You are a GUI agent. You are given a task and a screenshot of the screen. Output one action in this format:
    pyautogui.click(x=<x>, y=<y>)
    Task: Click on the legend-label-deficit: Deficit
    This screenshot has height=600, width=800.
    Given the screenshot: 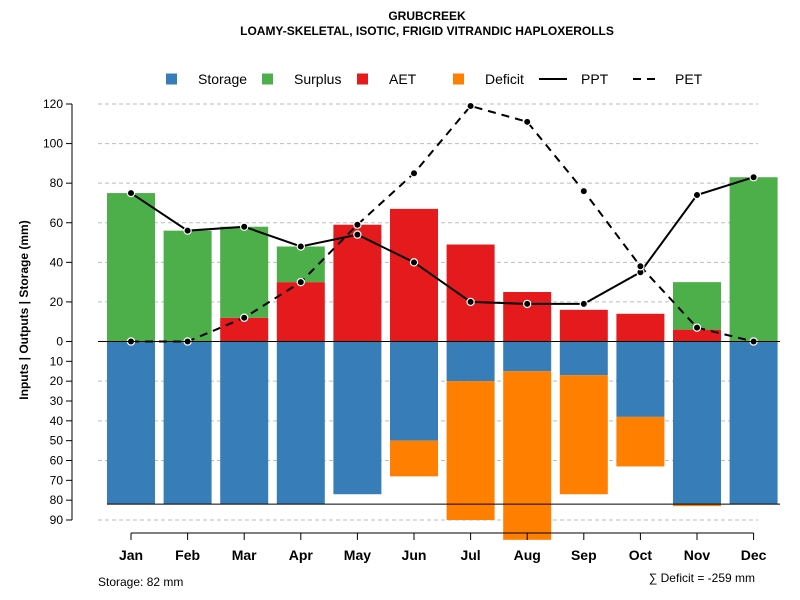 What is the action you would take?
    pyautogui.click(x=504, y=79)
    